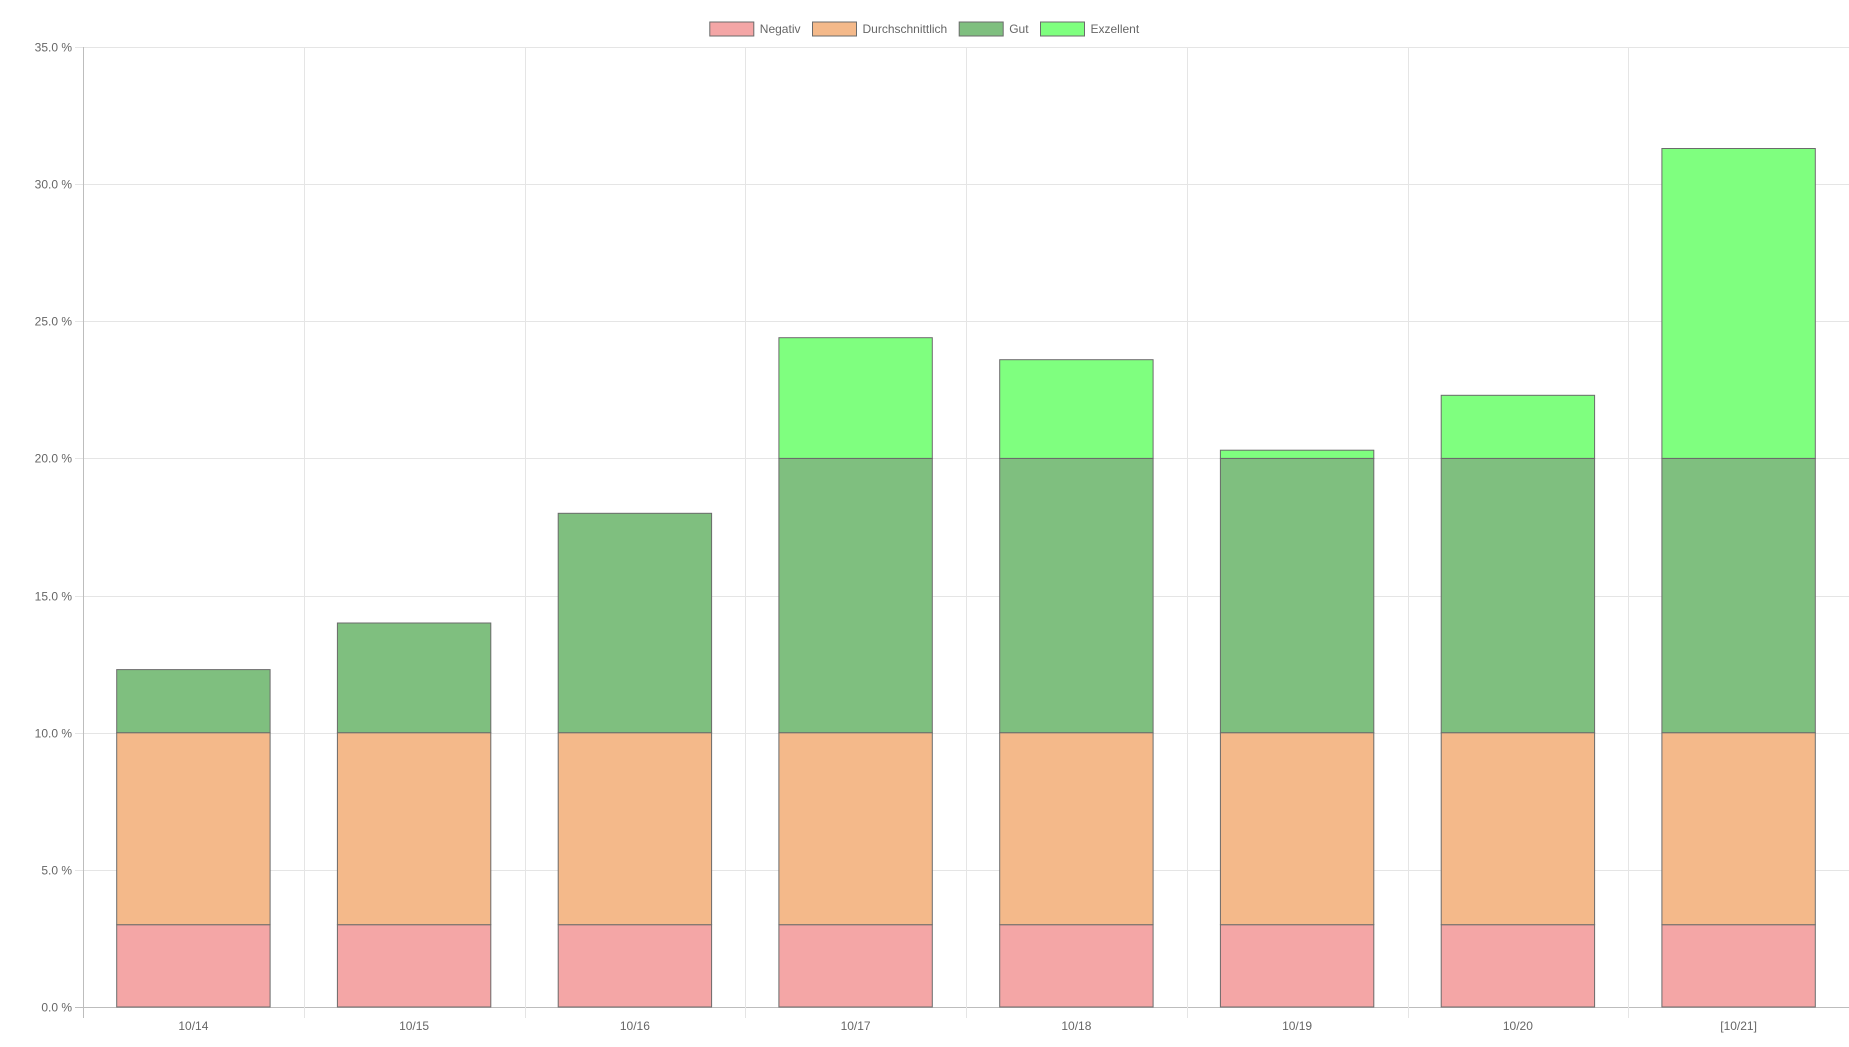  Describe the element at coordinates (981, 29) in the screenshot. I see `legend-swatch-gut` at that location.